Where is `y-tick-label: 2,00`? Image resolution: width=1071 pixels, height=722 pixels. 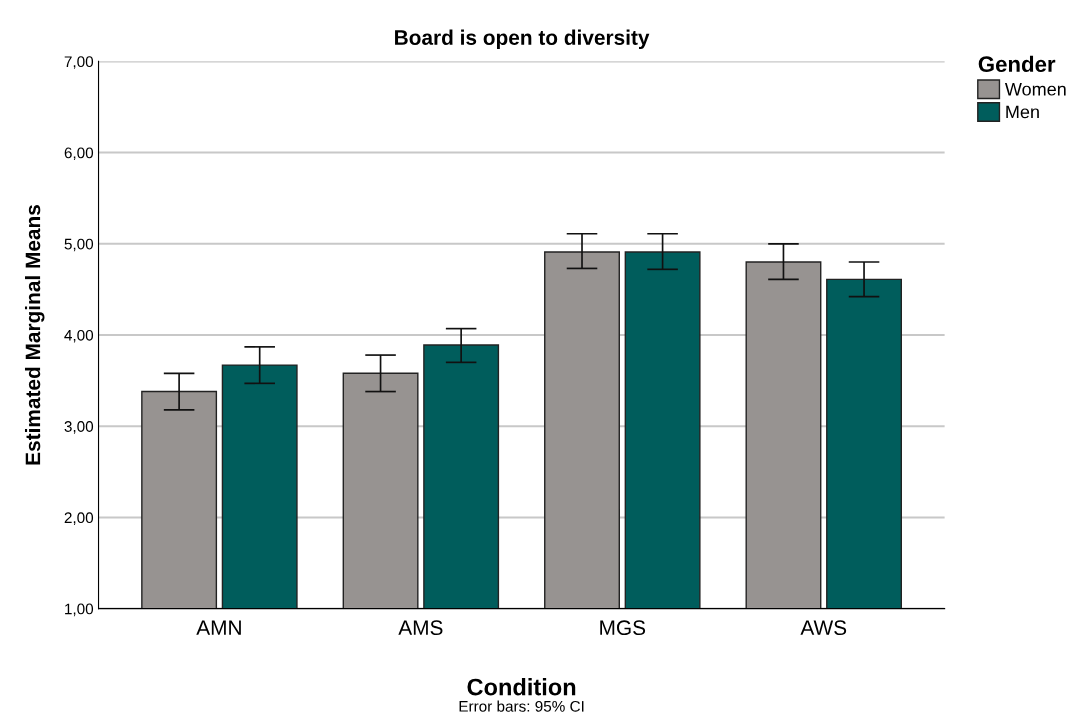
y-tick-label: 2,00 is located at coordinates (79, 518).